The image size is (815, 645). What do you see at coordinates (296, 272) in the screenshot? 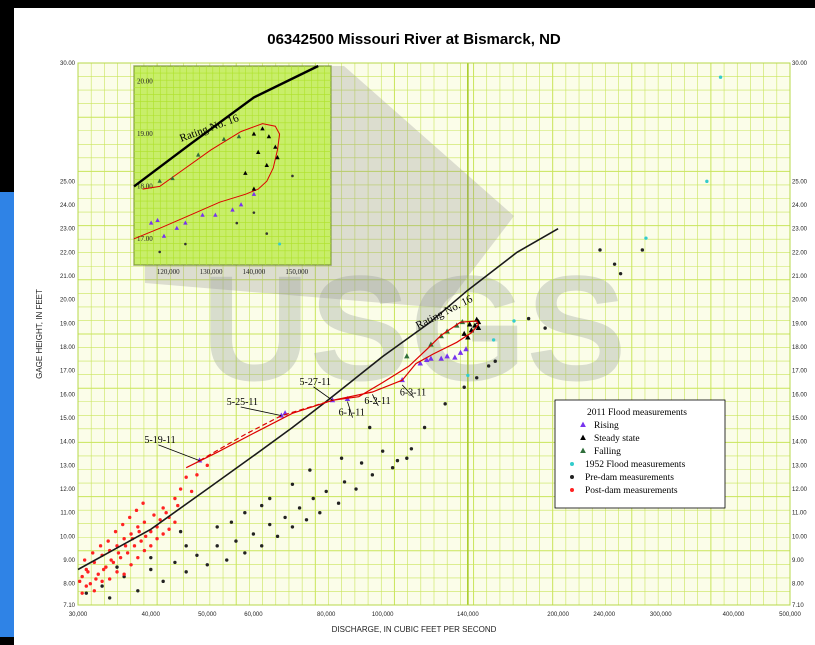
I see `inset-x-tick-label: 150,000` at bounding box center [296, 272].